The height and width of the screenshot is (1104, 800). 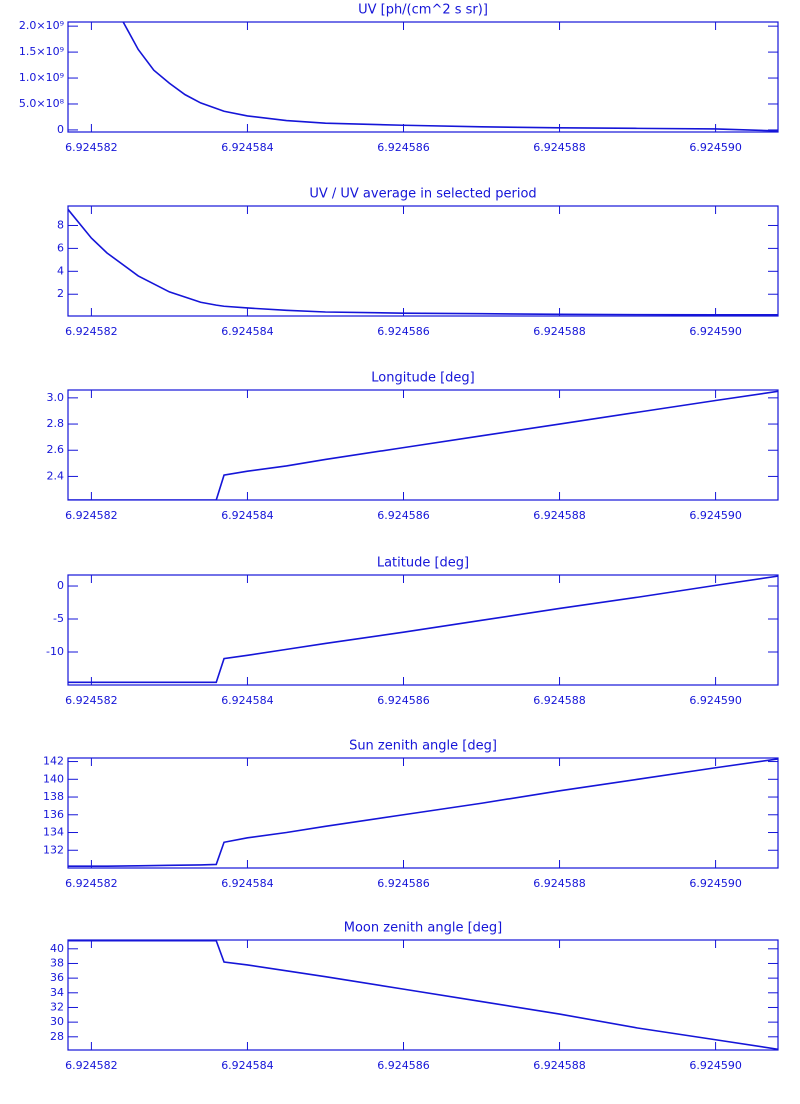 What do you see at coordinates (57, 1021) in the screenshot?
I see `y-tick-label: 30` at bounding box center [57, 1021].